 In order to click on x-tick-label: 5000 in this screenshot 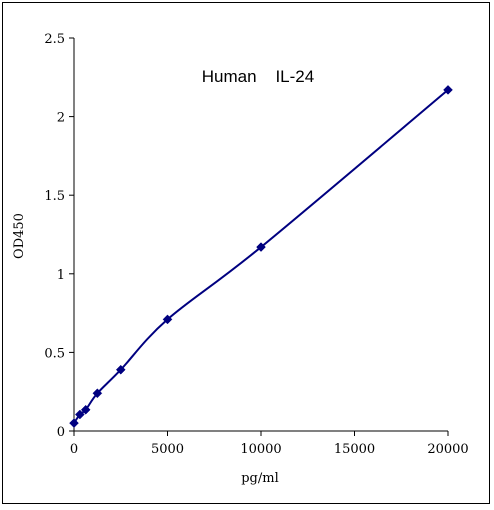, I will do `click(167, 449)`.